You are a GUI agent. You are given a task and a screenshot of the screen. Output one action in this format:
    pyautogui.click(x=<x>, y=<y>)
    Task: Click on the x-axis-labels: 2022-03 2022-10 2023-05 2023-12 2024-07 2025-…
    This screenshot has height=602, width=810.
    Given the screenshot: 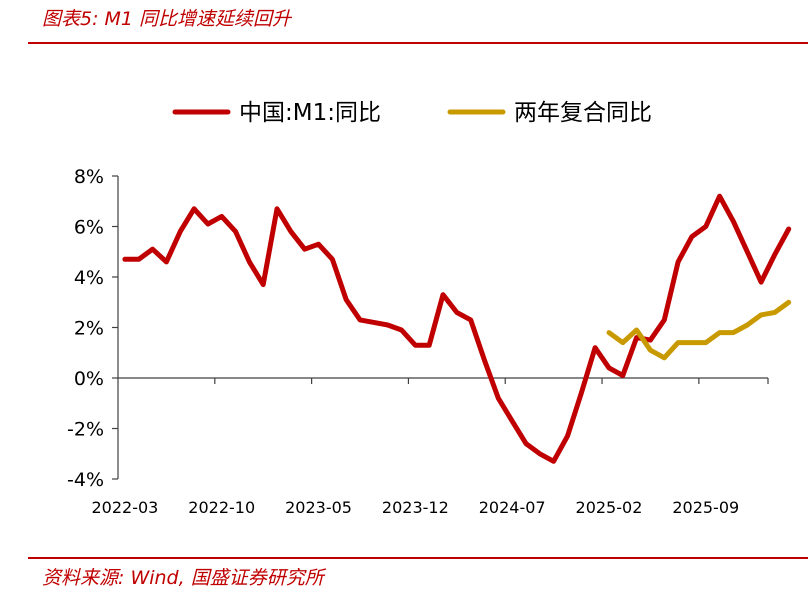 What is the action you would take?
    pyautogui.click(x=415, y=507)
    